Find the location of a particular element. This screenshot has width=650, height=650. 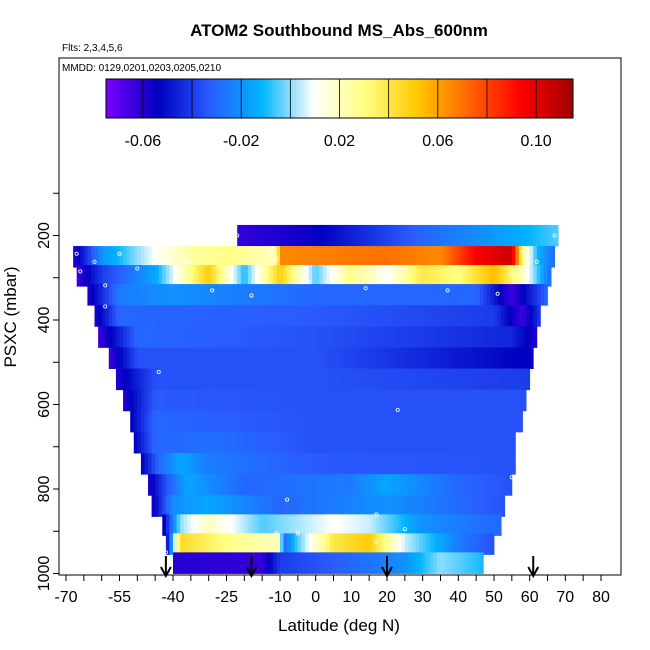

heatmap-layer is located at coordinates (318, 337).